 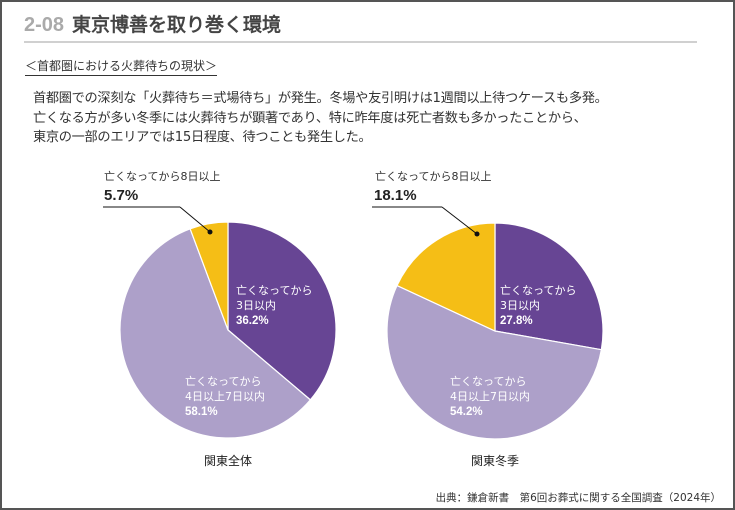 I want to click on within3-value: 27.8%, so click(x=516, y=321).